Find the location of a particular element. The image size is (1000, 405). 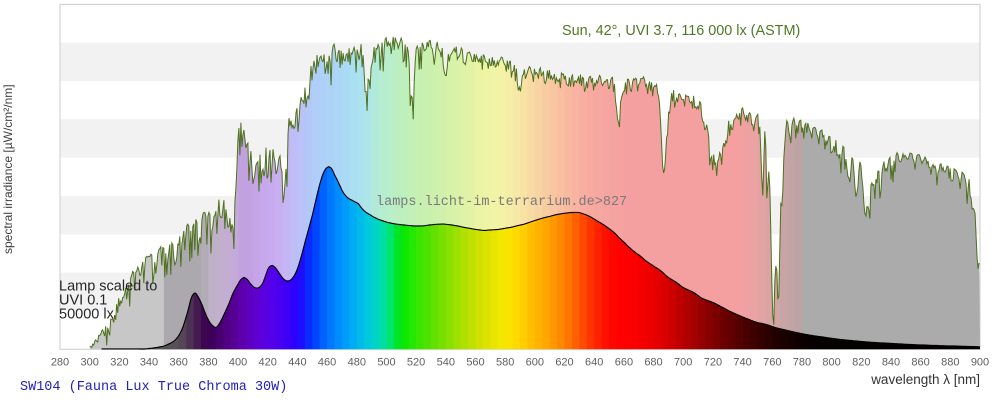

svg-text: 280 is located at coordinates (60, 363).